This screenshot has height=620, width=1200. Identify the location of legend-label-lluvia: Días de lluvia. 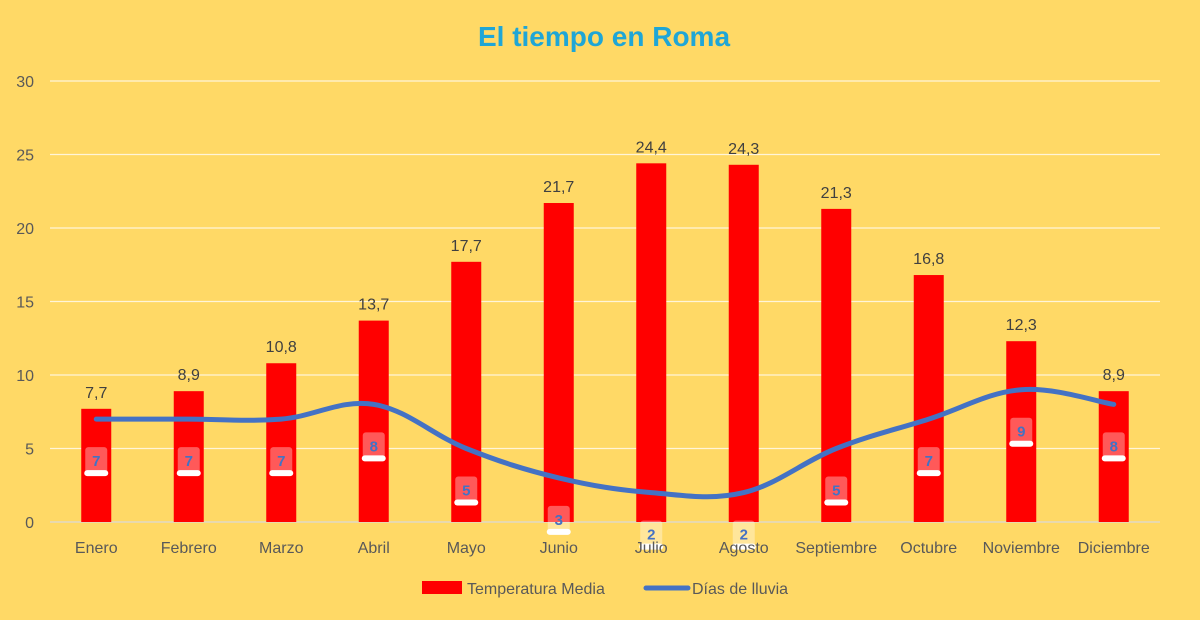
(740, 589).